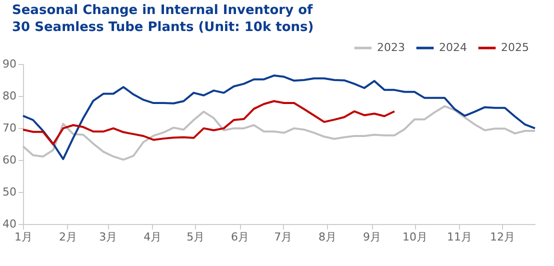  What do you see at coordinates (372, 237) in the screenshot?
I see `x-tick-label: 9月` at bounding box center [372, 237].